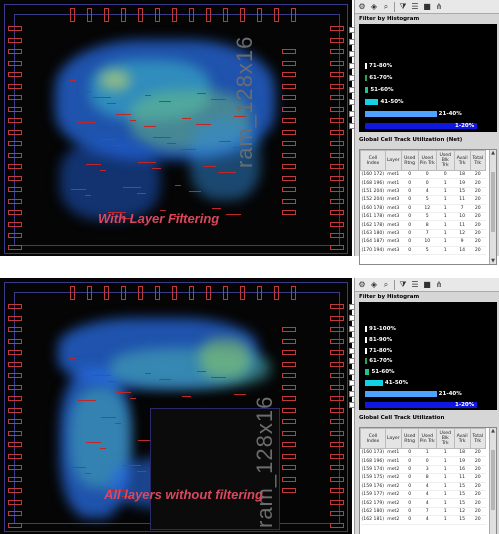 This screenshot has width=499, height=534. What do you see at coordinates (233, 214) in the screenshot?
I see `cell-marker` at bounding box center [233, 214].